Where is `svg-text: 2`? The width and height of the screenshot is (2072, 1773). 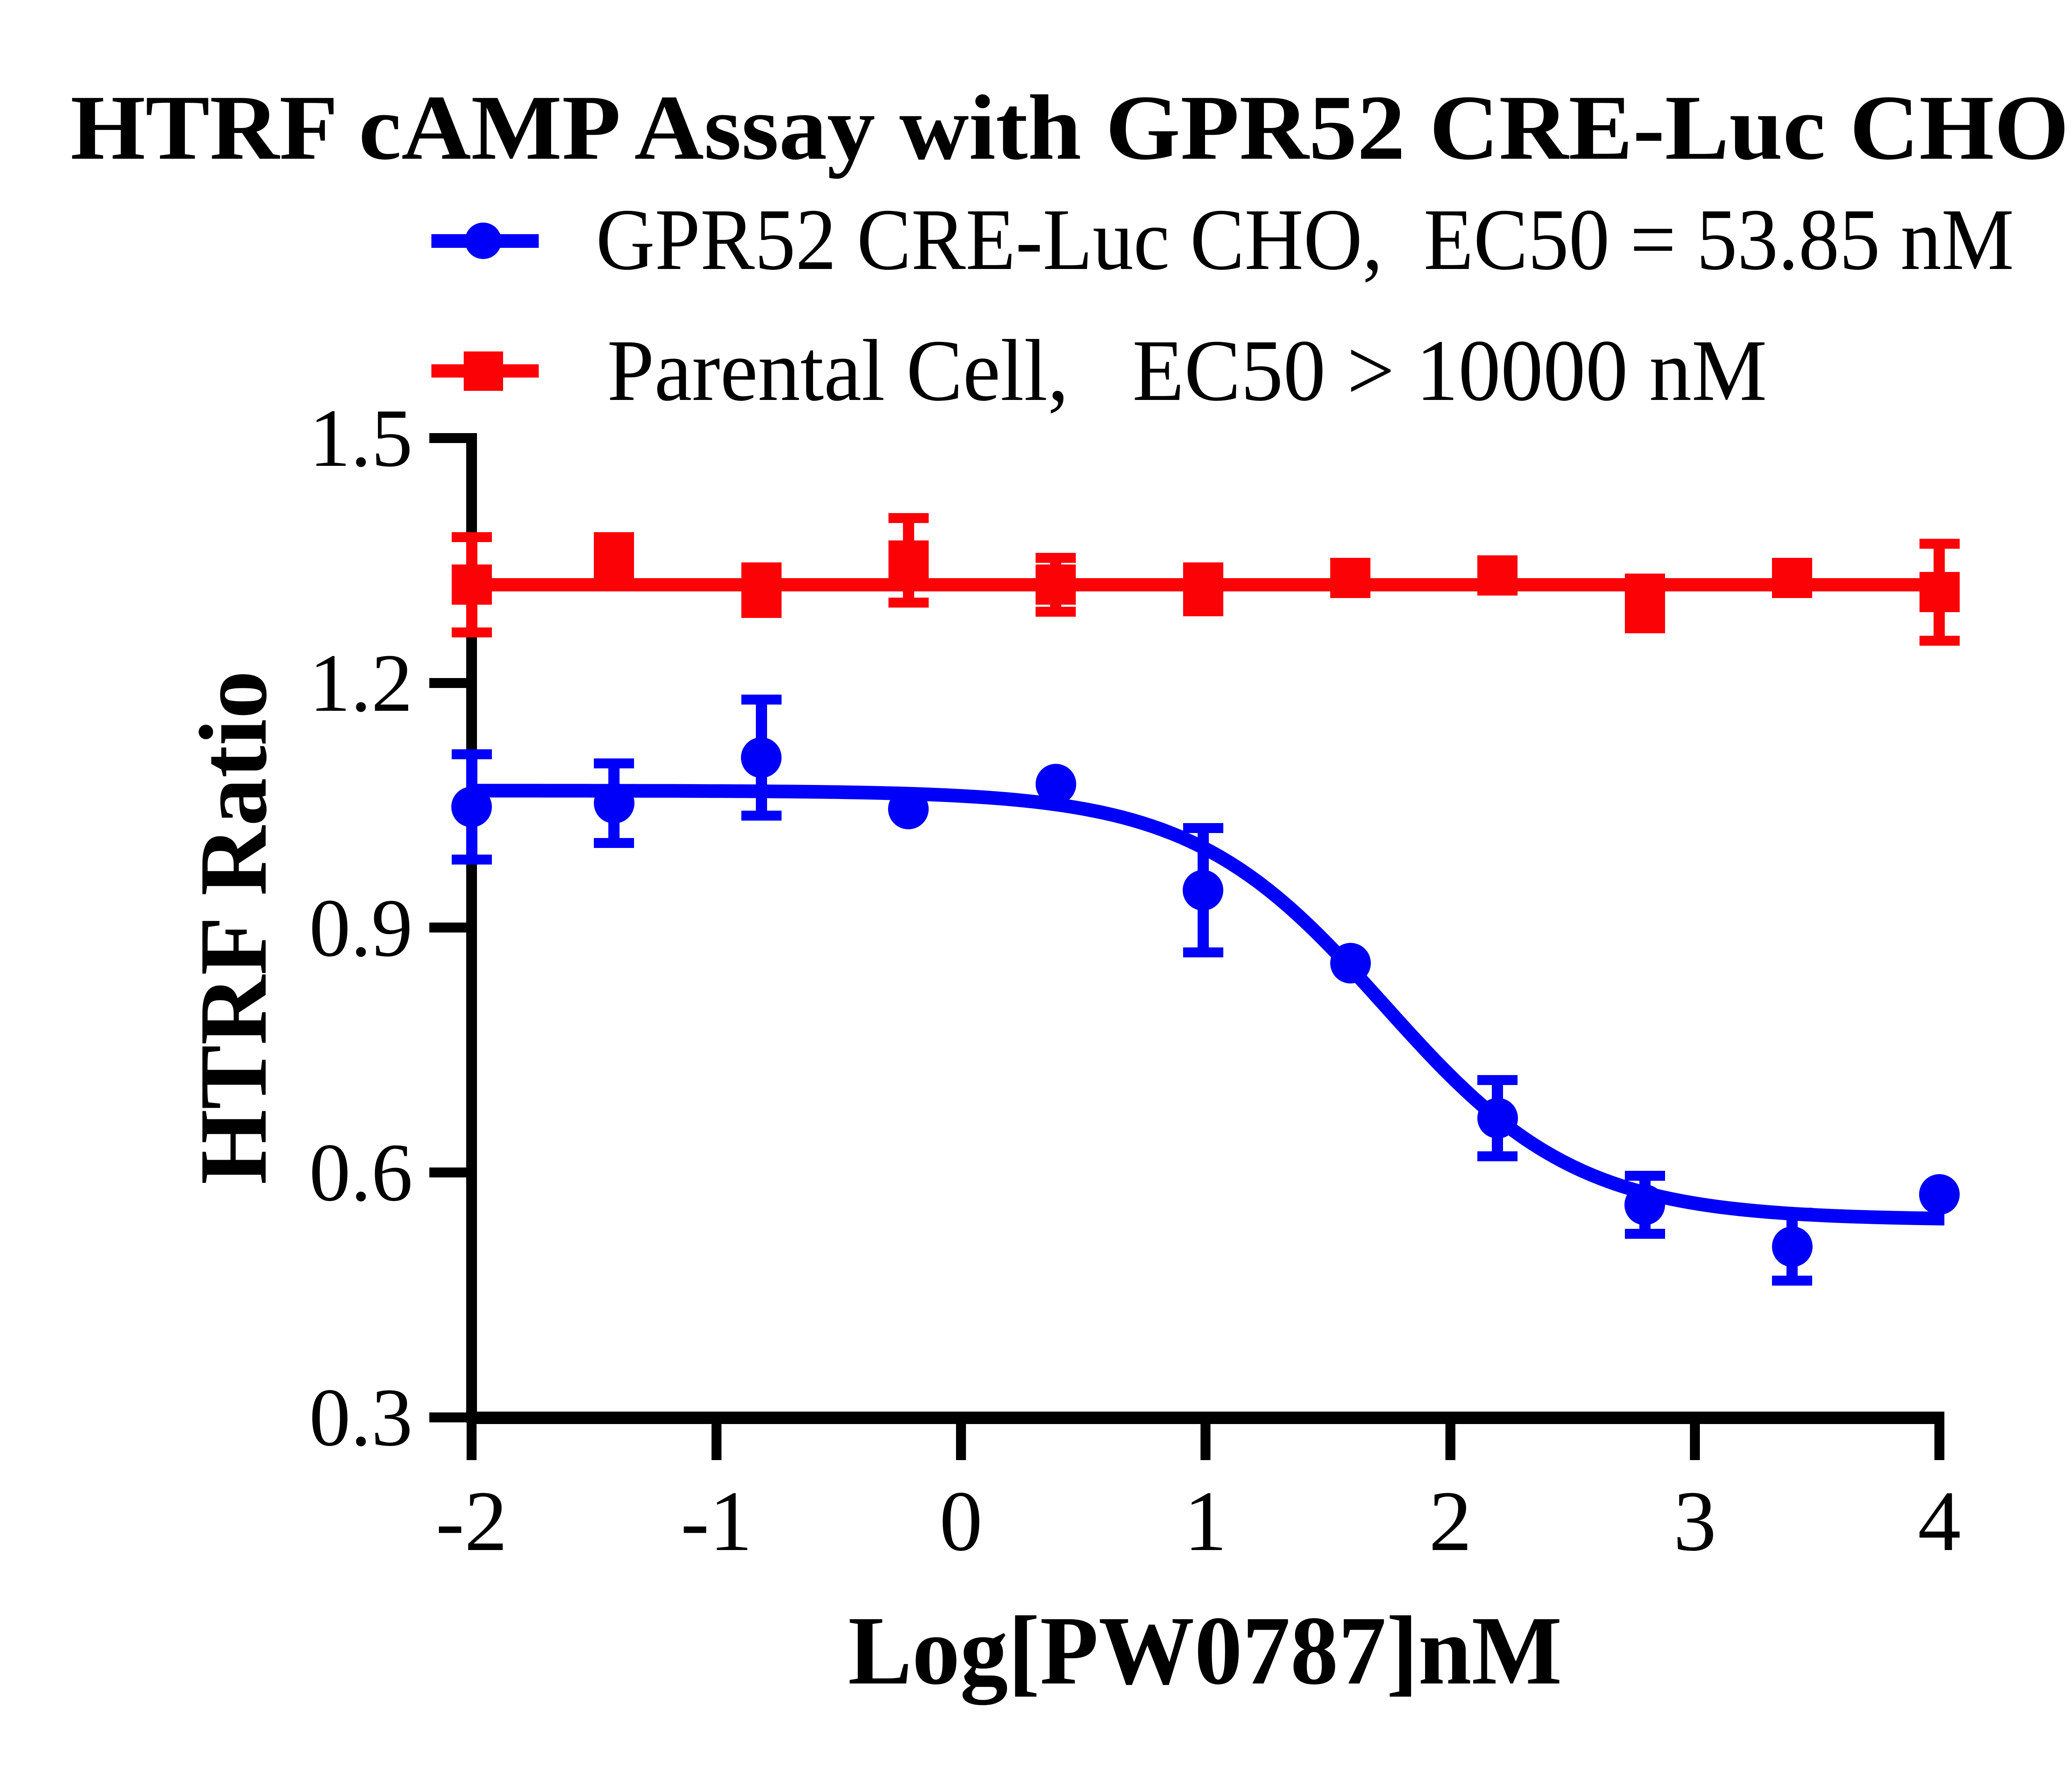 svg-text: 2 is located at coordinates (1450, 1521).